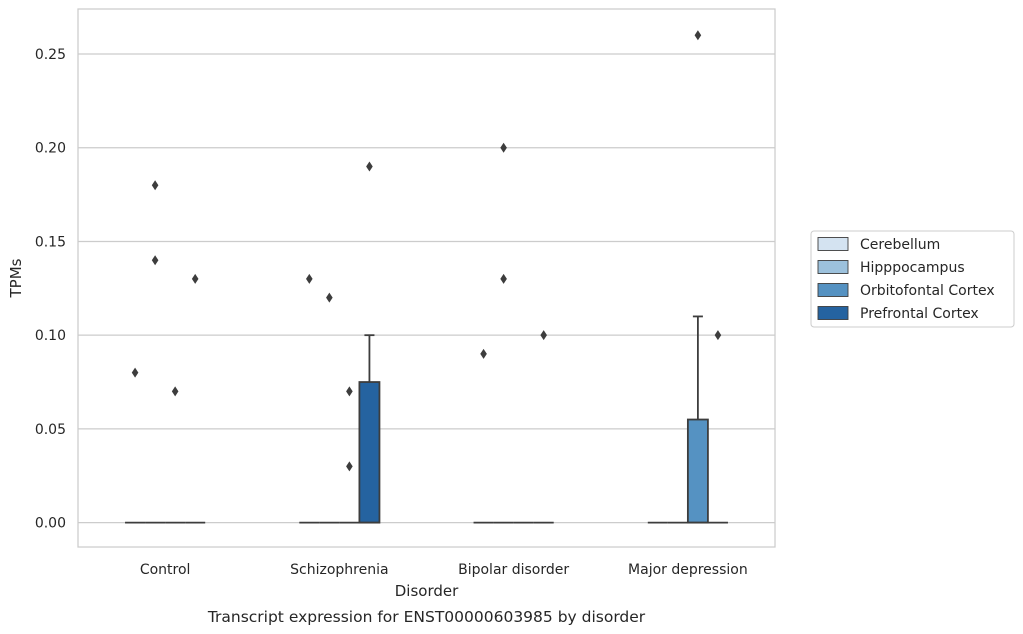 Image resolution: width=1023 pixels, height=634 pixels. What do you see at coordinates (912, 268) in the screenshot?
I see `legend-label: Hipppocampus` at bounding box center [912, 268].